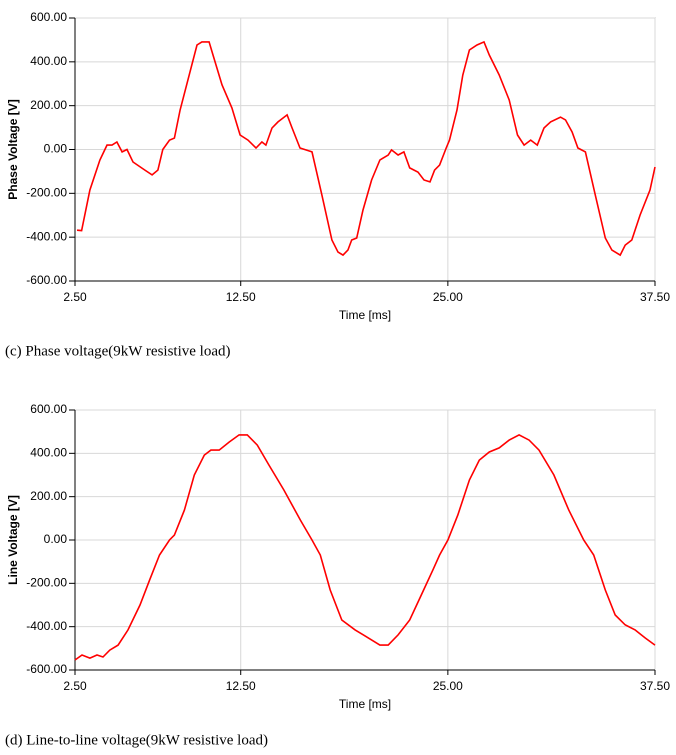 This screenshot has height=755, width=676. What do you see at coordinates (13, 540) in the screenshot?
I see `y-axis-label: Line Voltage [V]` at bounding box center [13, 540].